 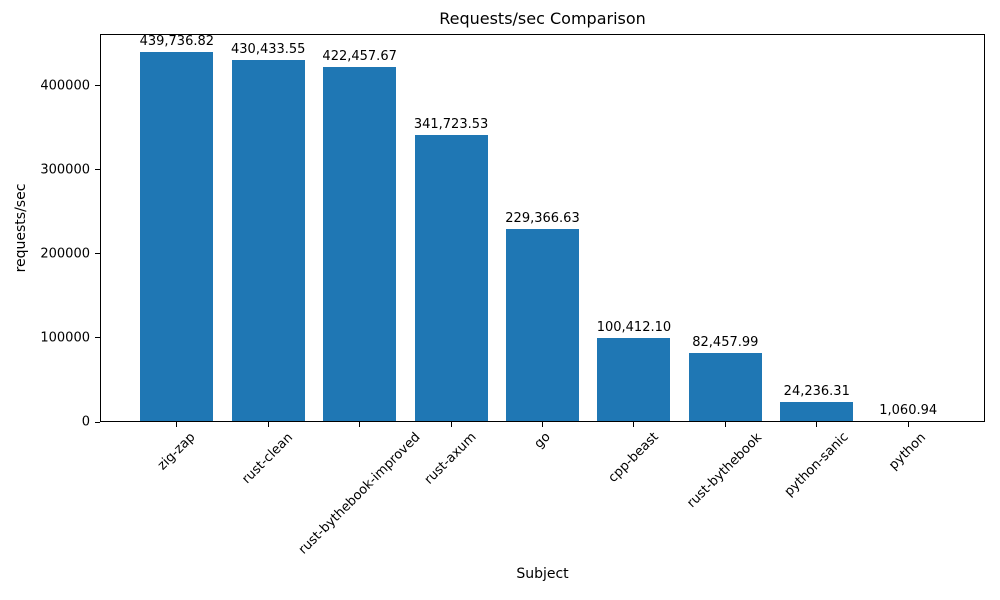 I want to click on bar-value-label: 229,366.63, so click(x=542, y=219).